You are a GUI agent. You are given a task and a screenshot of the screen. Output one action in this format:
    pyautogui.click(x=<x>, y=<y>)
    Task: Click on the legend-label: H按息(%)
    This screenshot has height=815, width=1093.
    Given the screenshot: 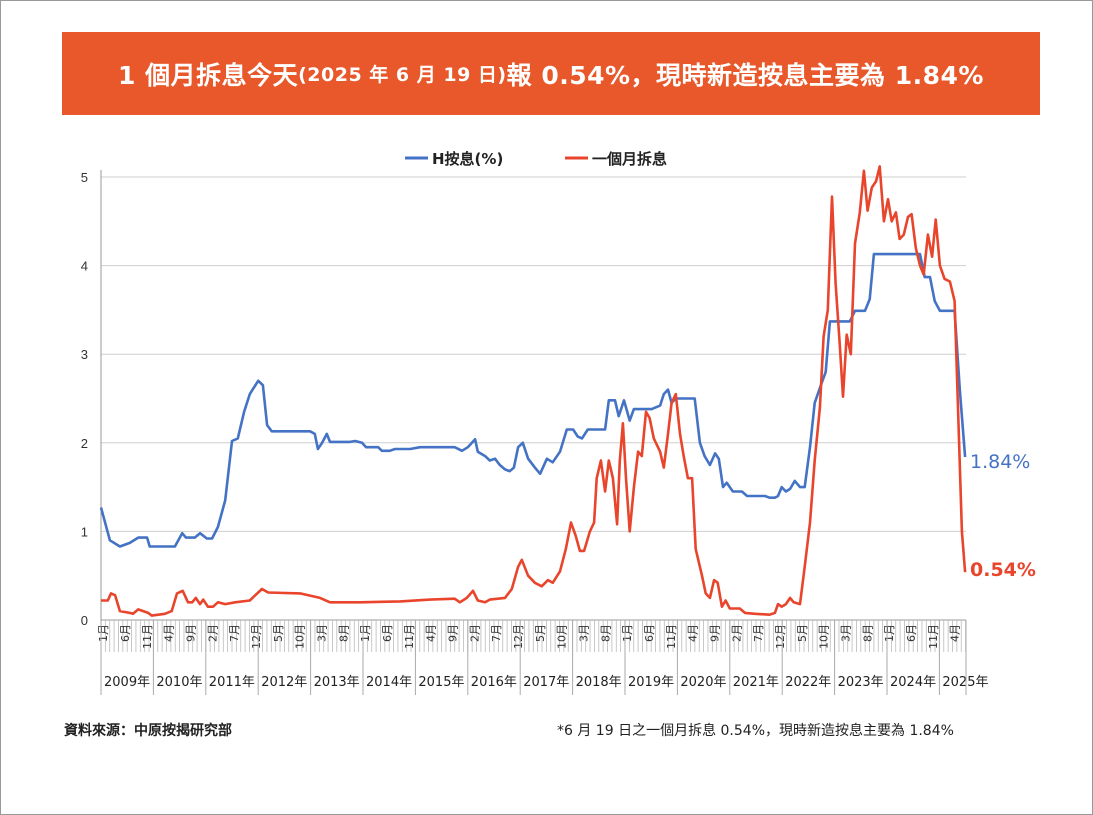 What is the action you would take?
    pyautogui.click(x=467, y=159)
    